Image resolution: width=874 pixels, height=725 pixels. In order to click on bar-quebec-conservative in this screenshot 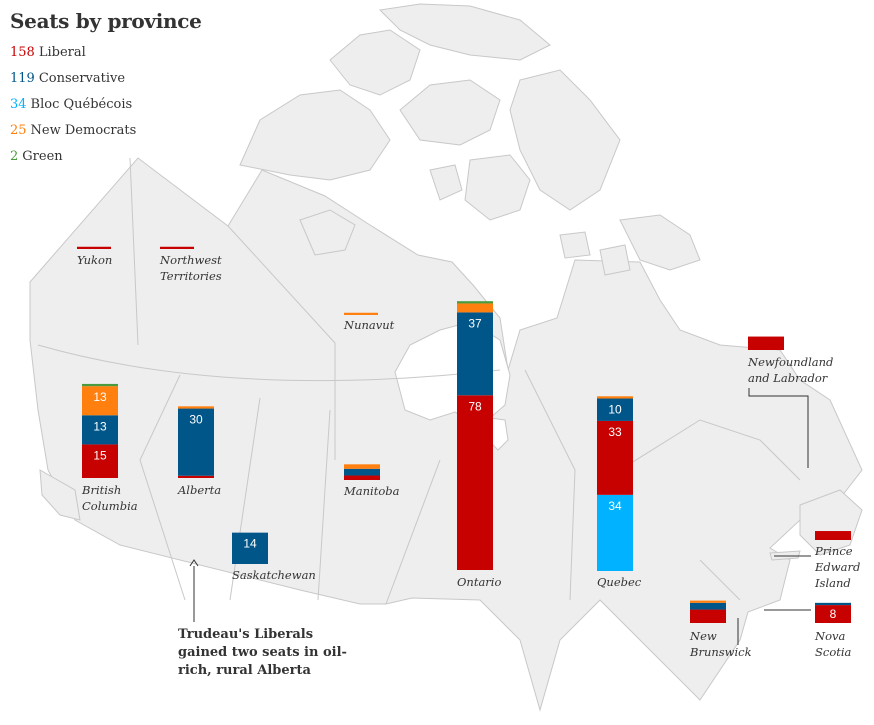, I will do `click(615, 409)`.